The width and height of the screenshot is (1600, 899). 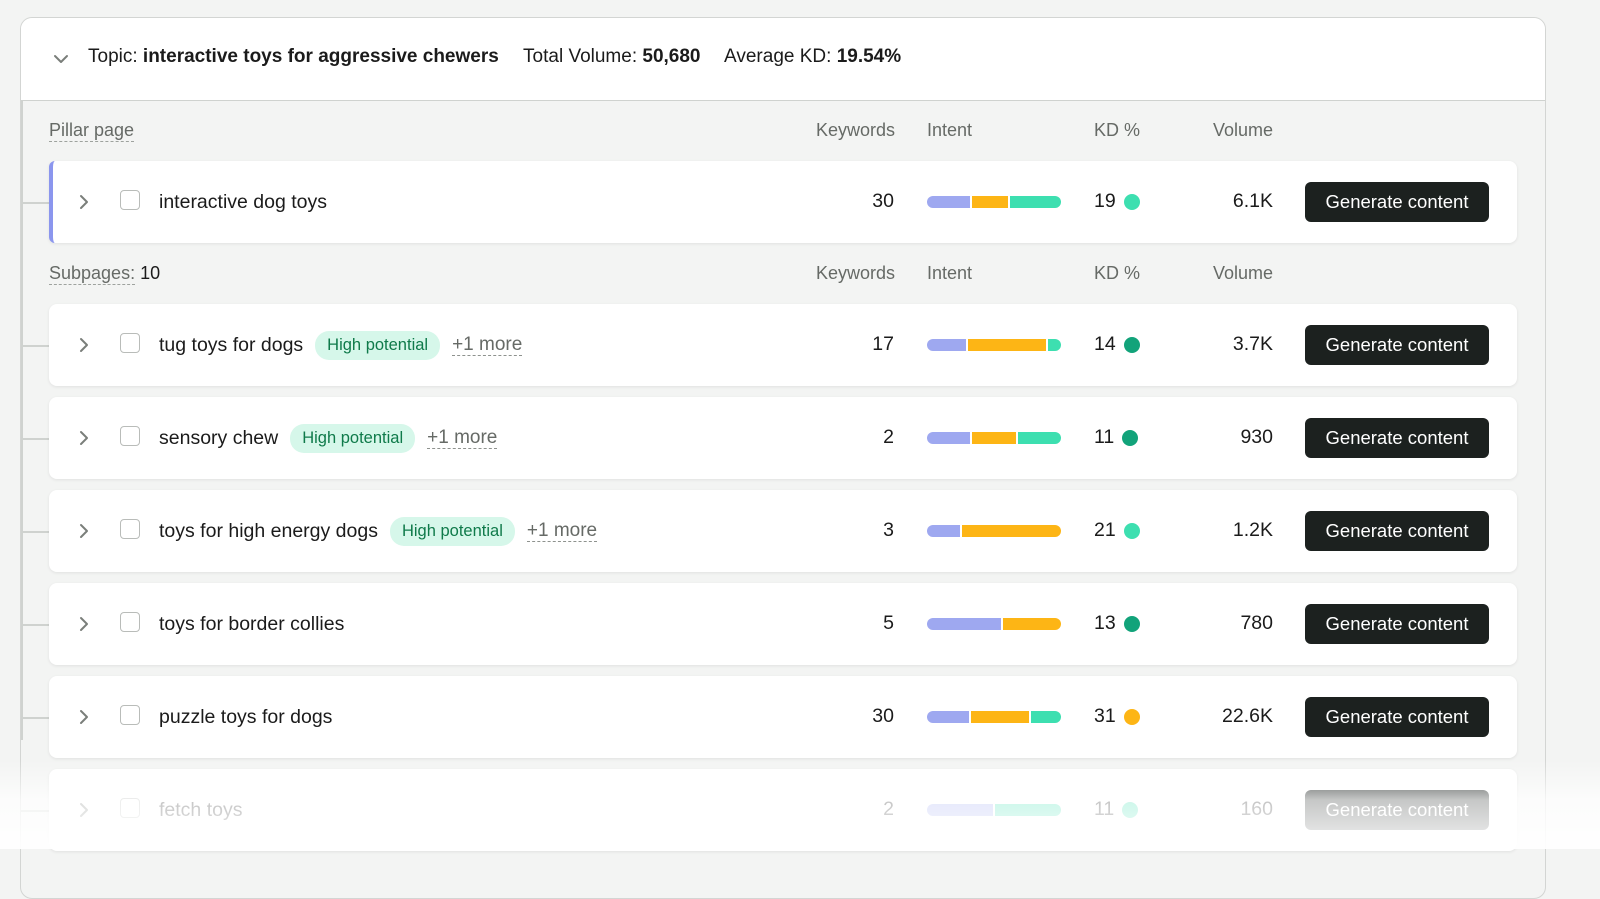 What do you see at coordinates (1247, 716) in the screenshot?
I see `volume-value: 22.6K` at bounding box center [1247, 716].